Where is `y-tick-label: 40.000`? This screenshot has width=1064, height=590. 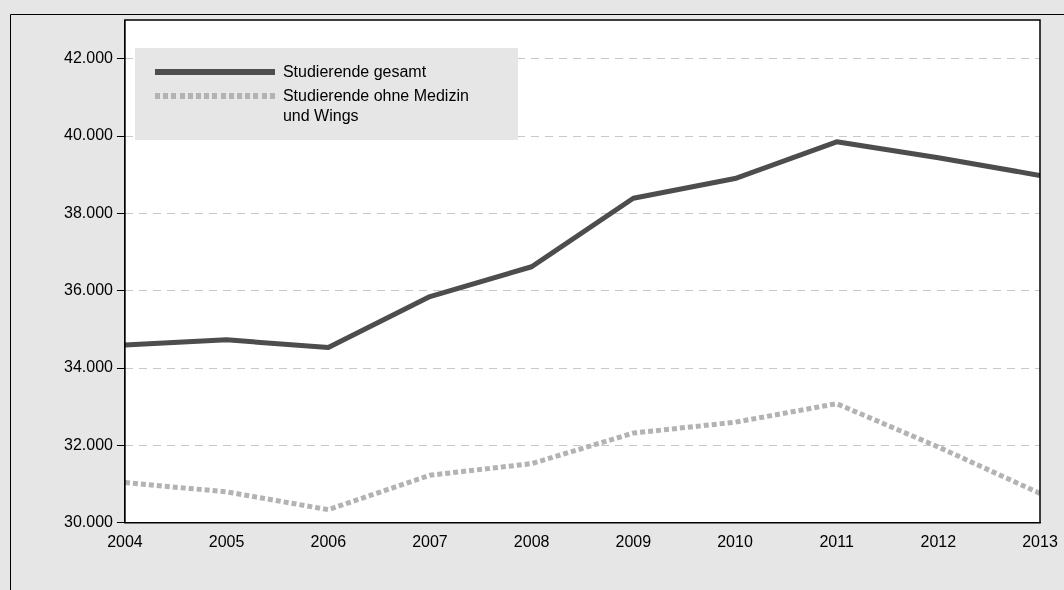 y-tick-label: 40.000 is located at coordinates (89, 135).